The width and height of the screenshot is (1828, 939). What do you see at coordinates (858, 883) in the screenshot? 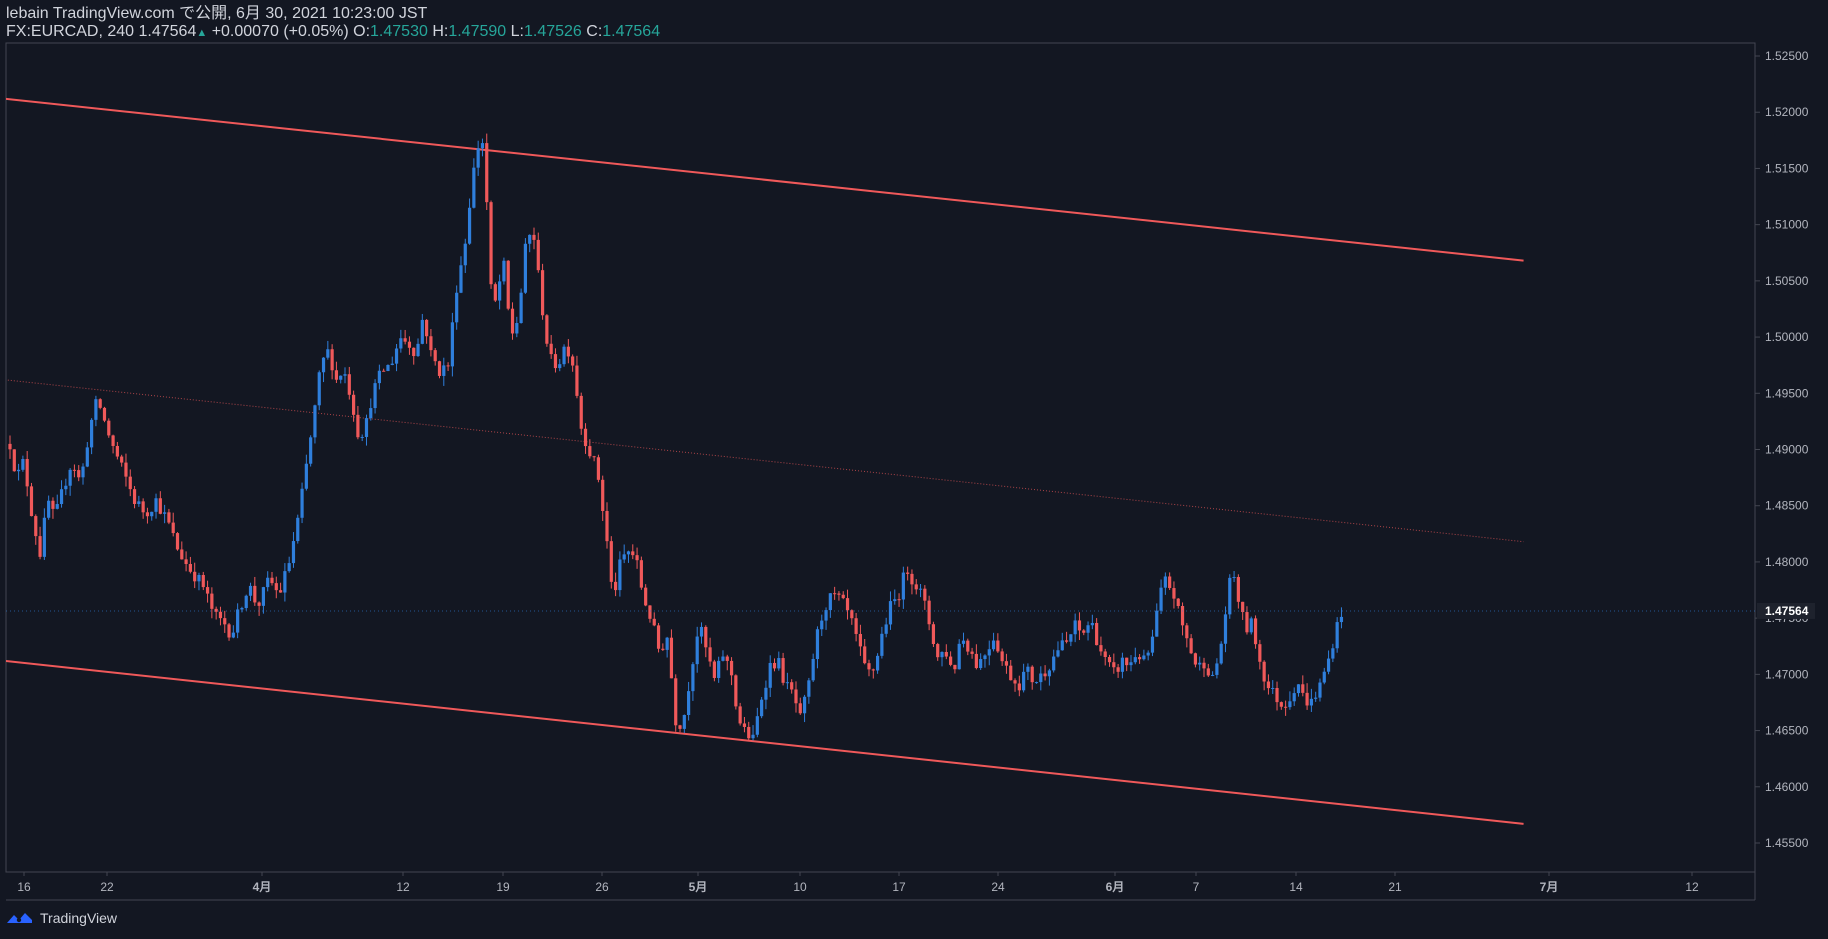
I see `time-axis: 16 22 4月 12 19 26 5月 10 17 24 6月 7 14 21 7月 12` at bounding box center [858, 883].